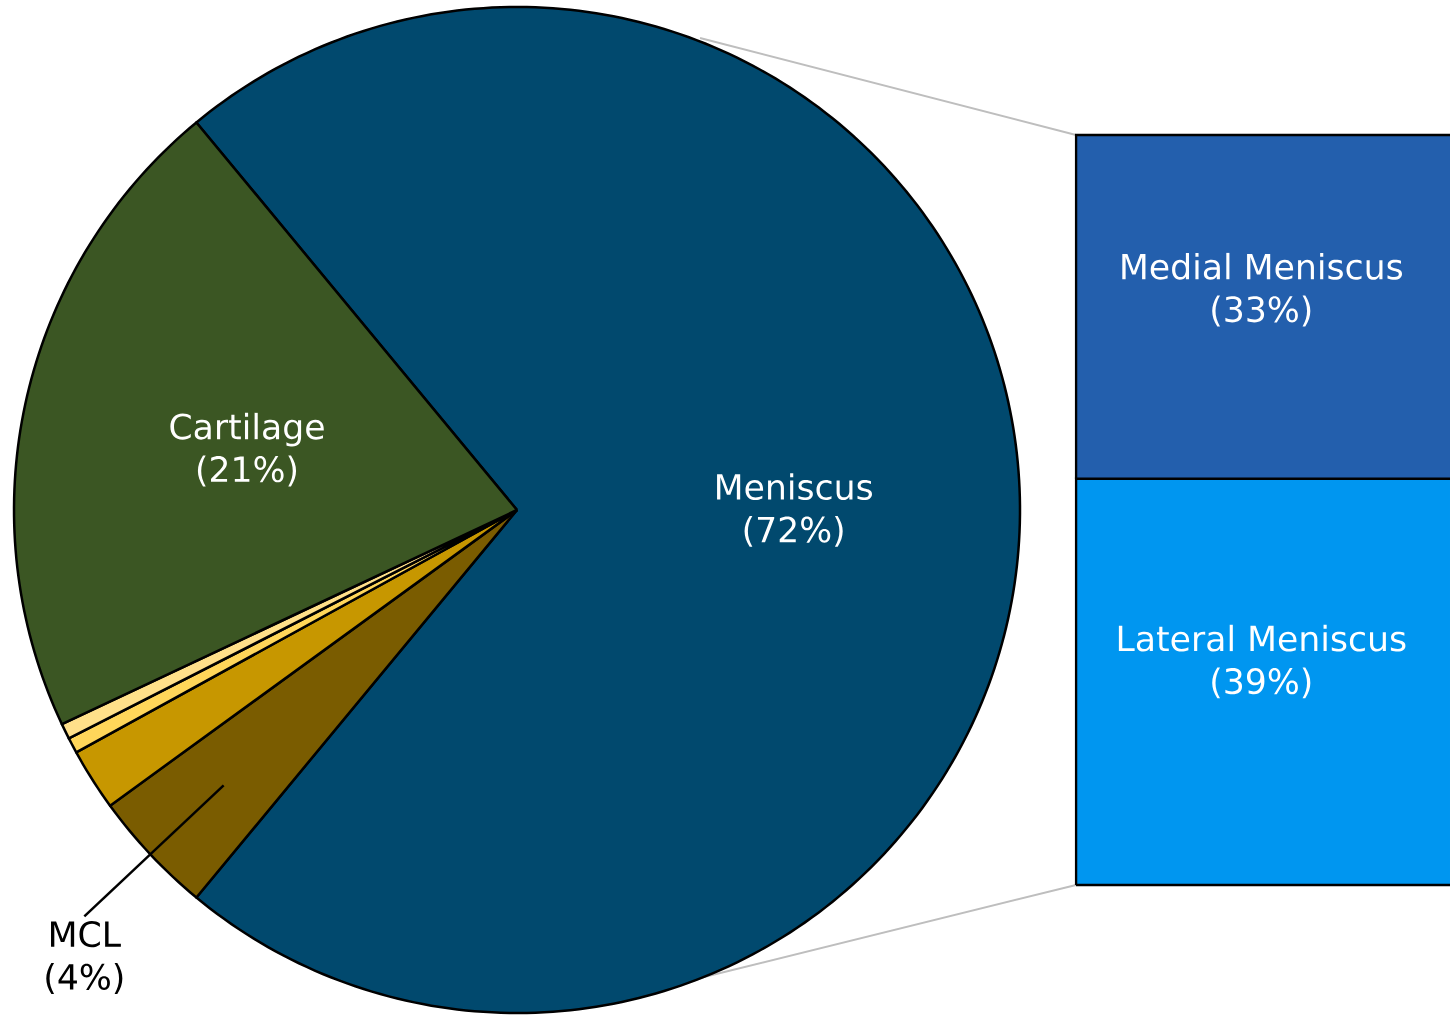 The image size is (1450, 1023). Describe the element at coordinates (247, 471) in the screenshot. I see `data-label: (21%)` at that location.